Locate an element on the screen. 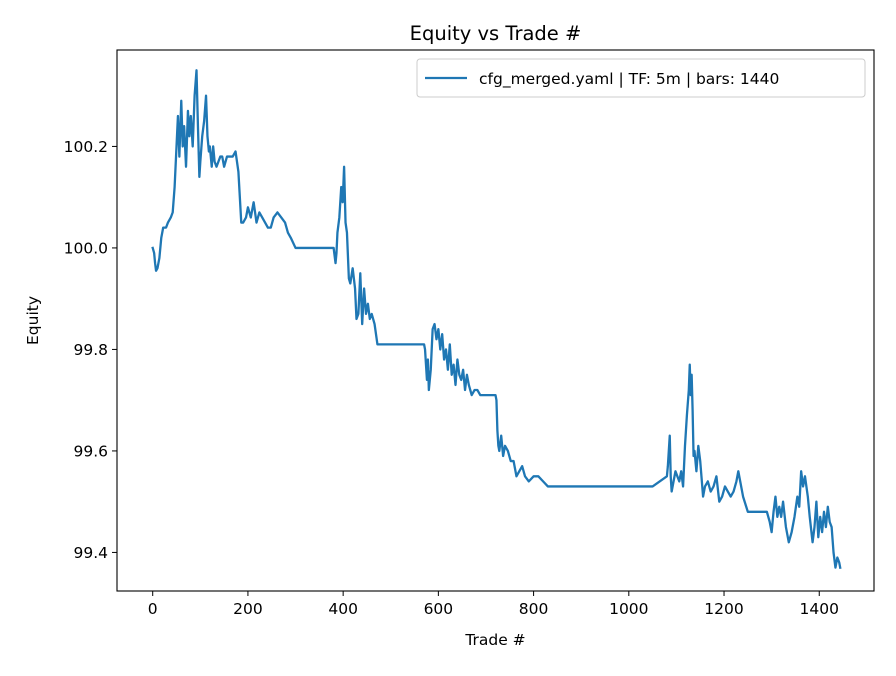 The image size is (896, 676). x-tick-label: 1400 is located at coordinates (819, 609).